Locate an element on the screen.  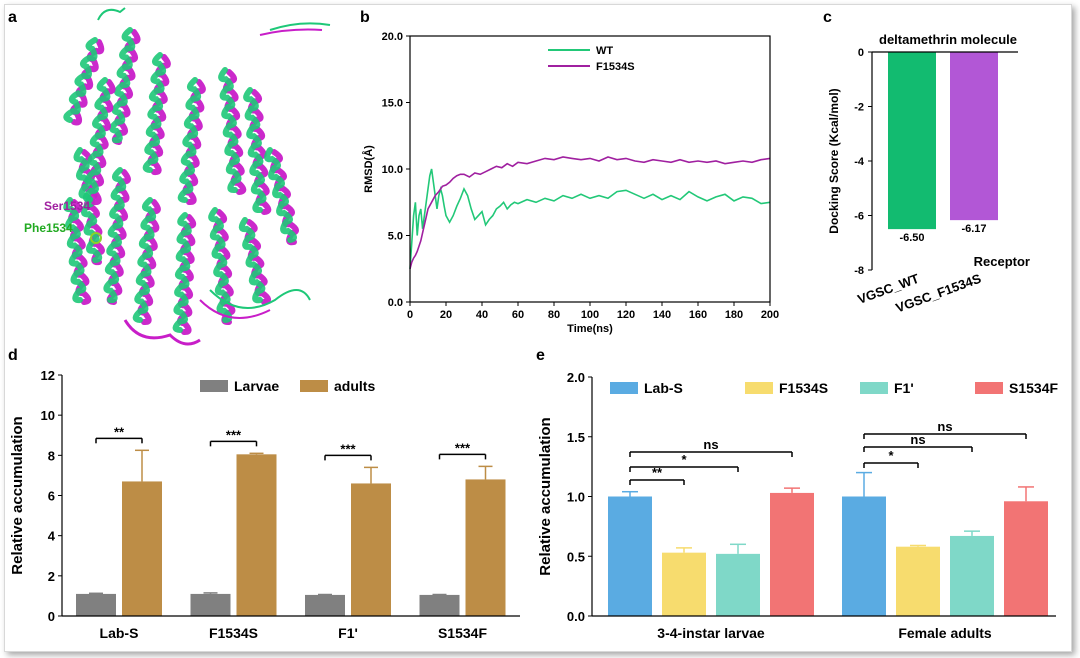
x-tick-label: 0 is located at coordinates (410, 315).